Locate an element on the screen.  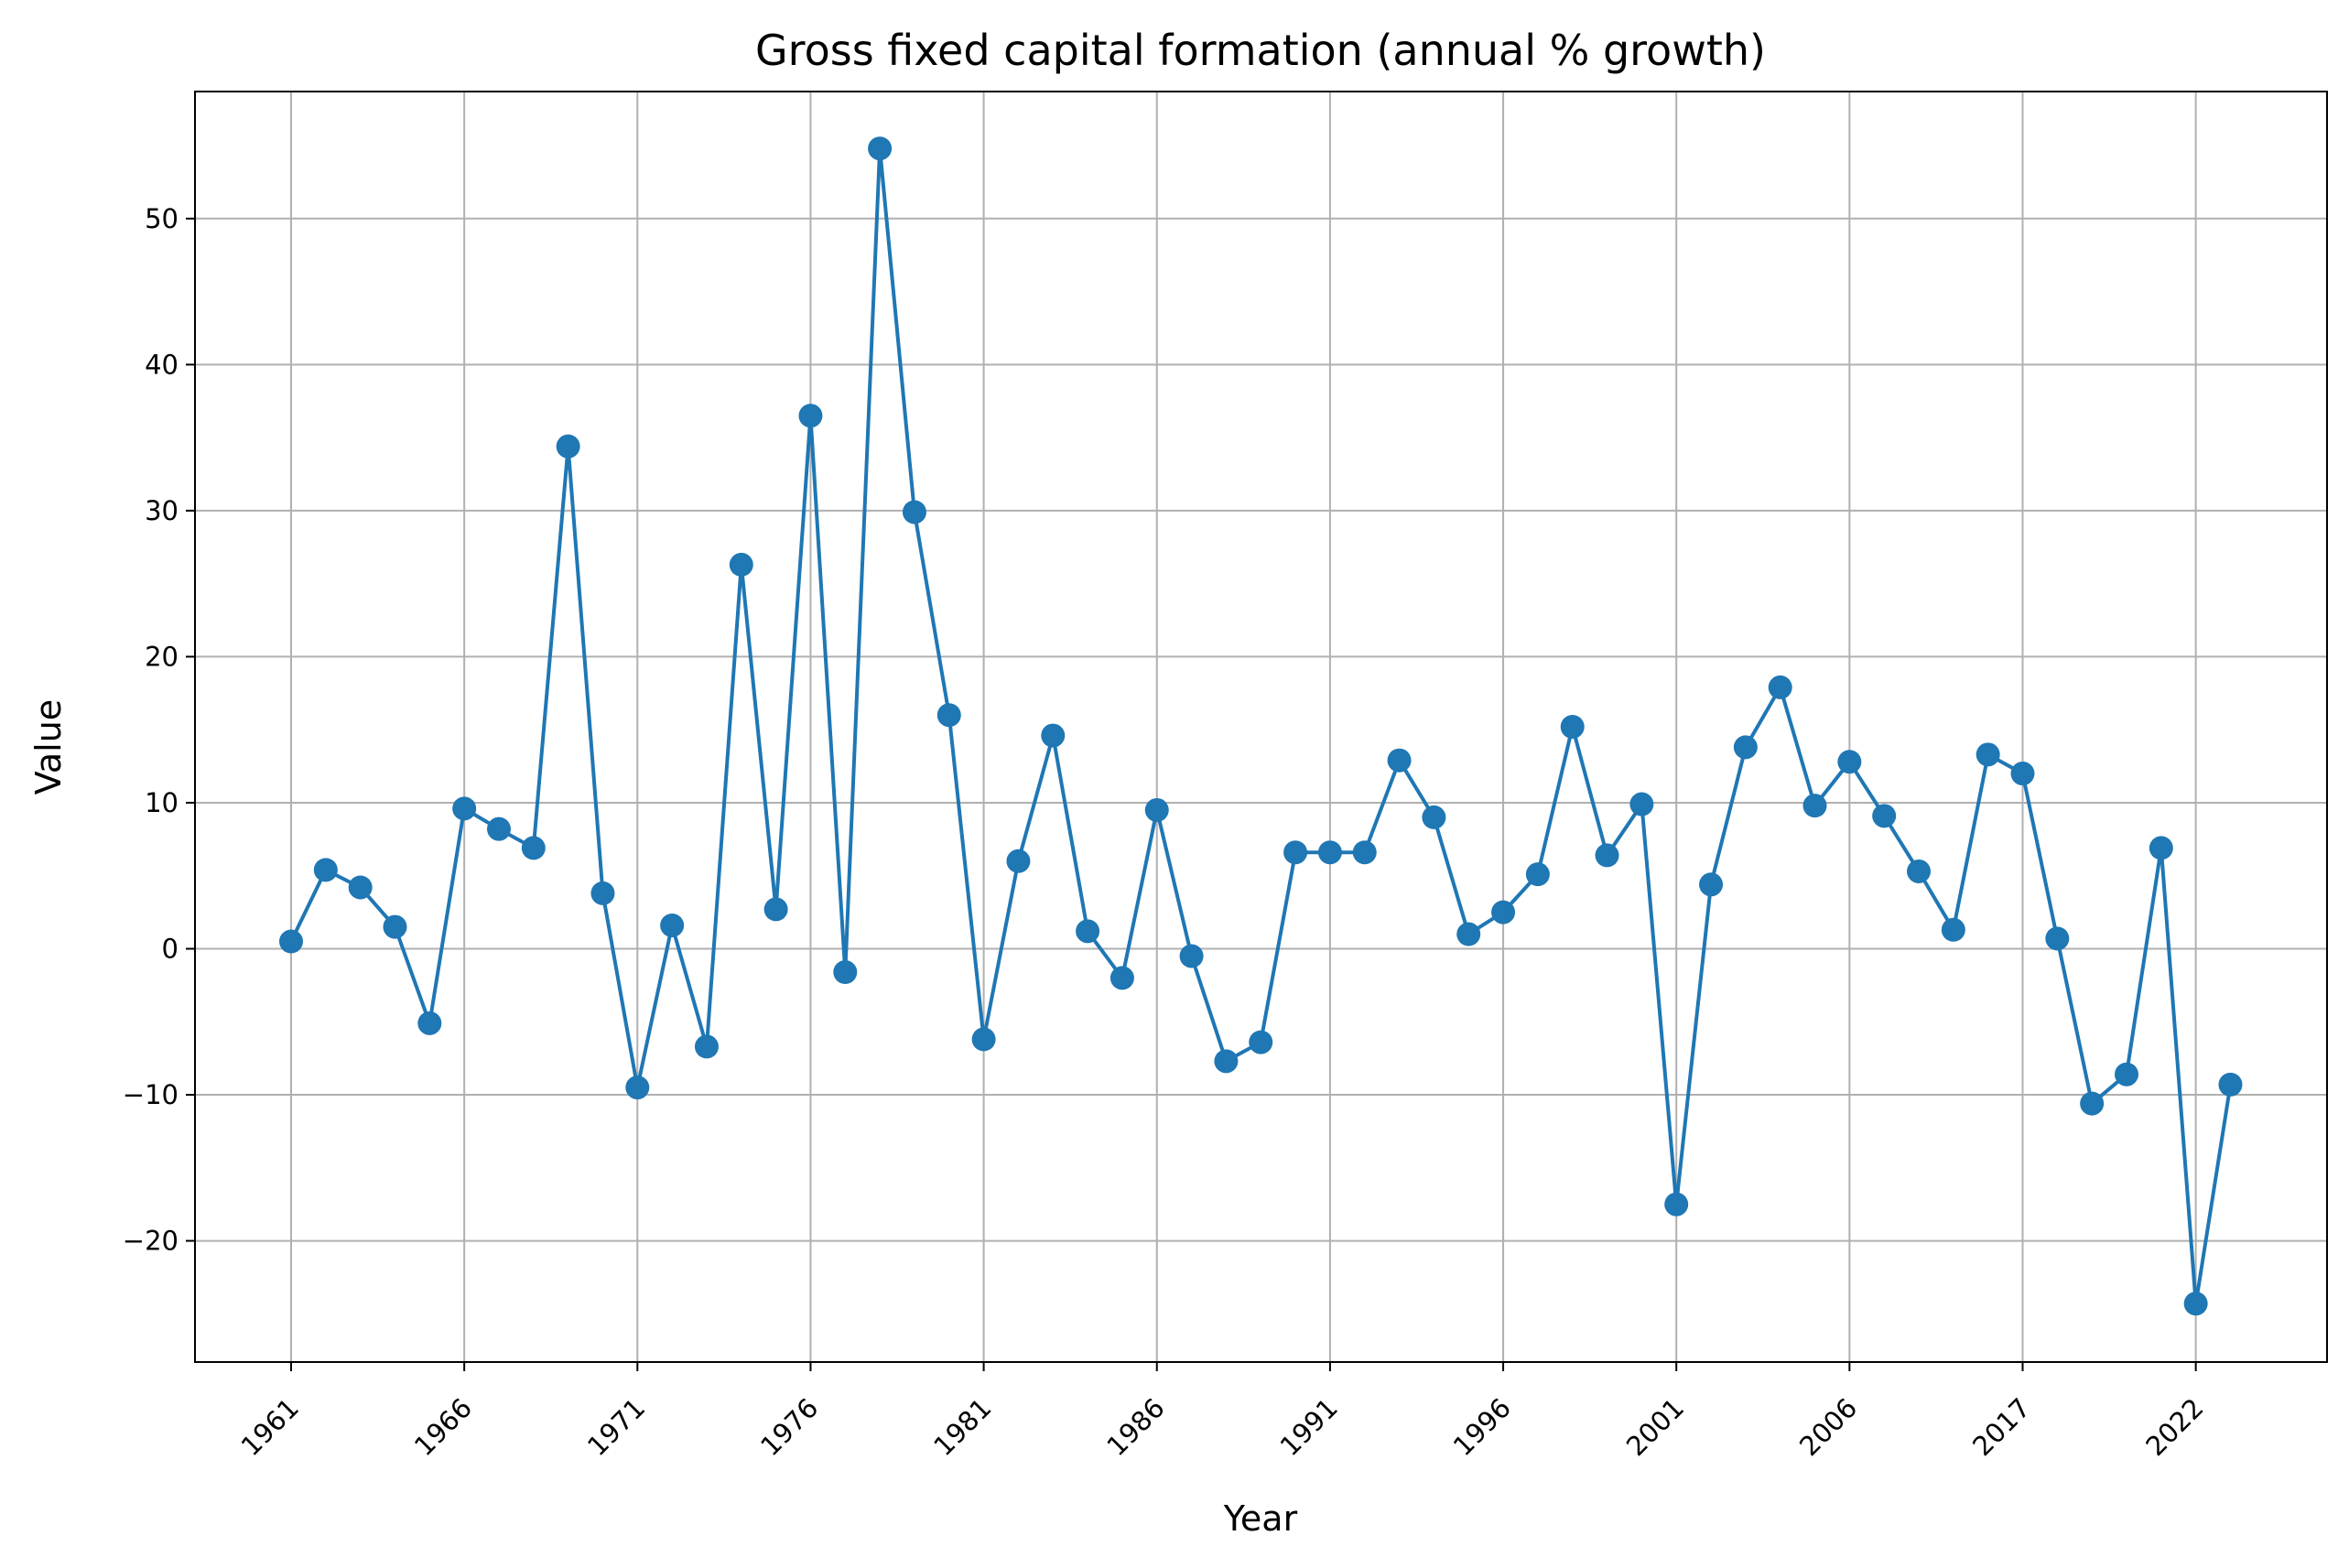
y-tick-label: 30 is located at coordinates (162, 511).